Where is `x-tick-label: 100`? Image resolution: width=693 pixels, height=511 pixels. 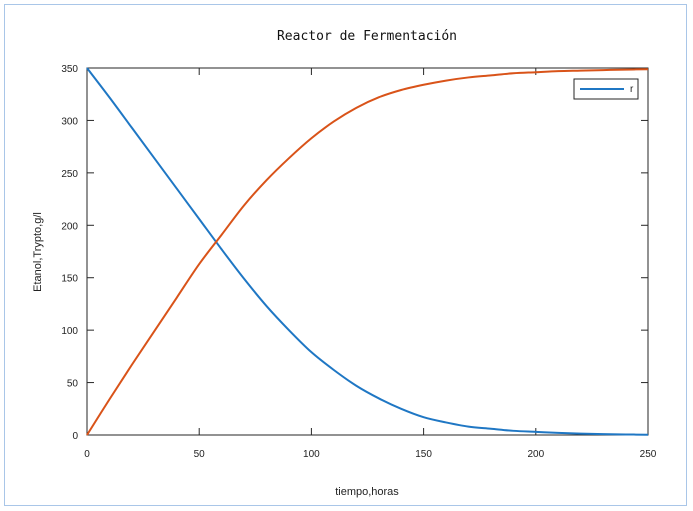
x-tick-label: 100 is located at coordinates (311, 454).